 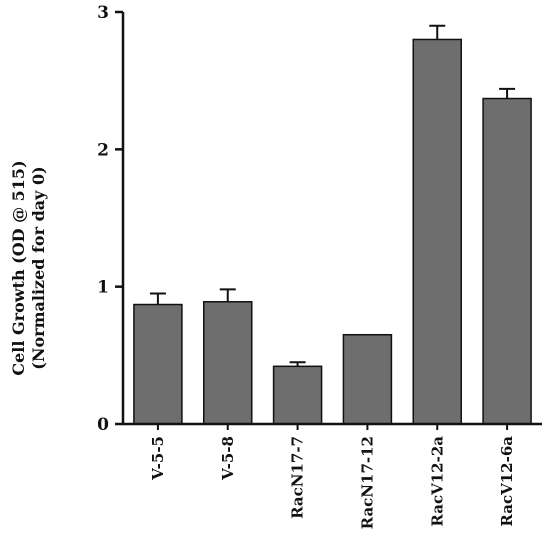 What do you see at coordinates (437, 231) in the screenshot?
I see `bar-racv12-2a` at bounding box center [437, 231].